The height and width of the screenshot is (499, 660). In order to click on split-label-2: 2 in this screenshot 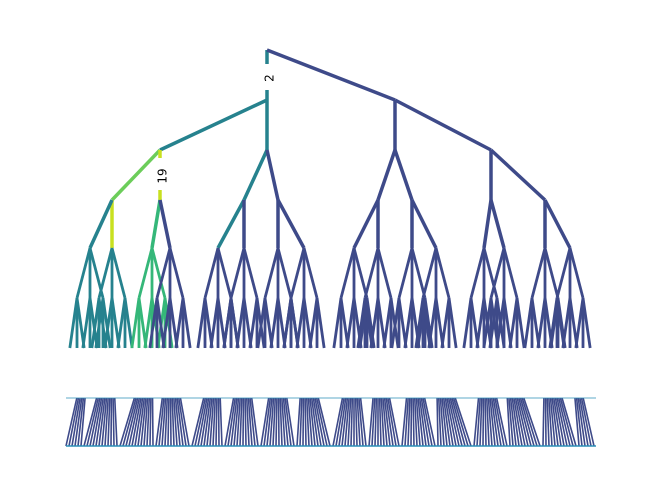, I will do `click(270, 78)`.